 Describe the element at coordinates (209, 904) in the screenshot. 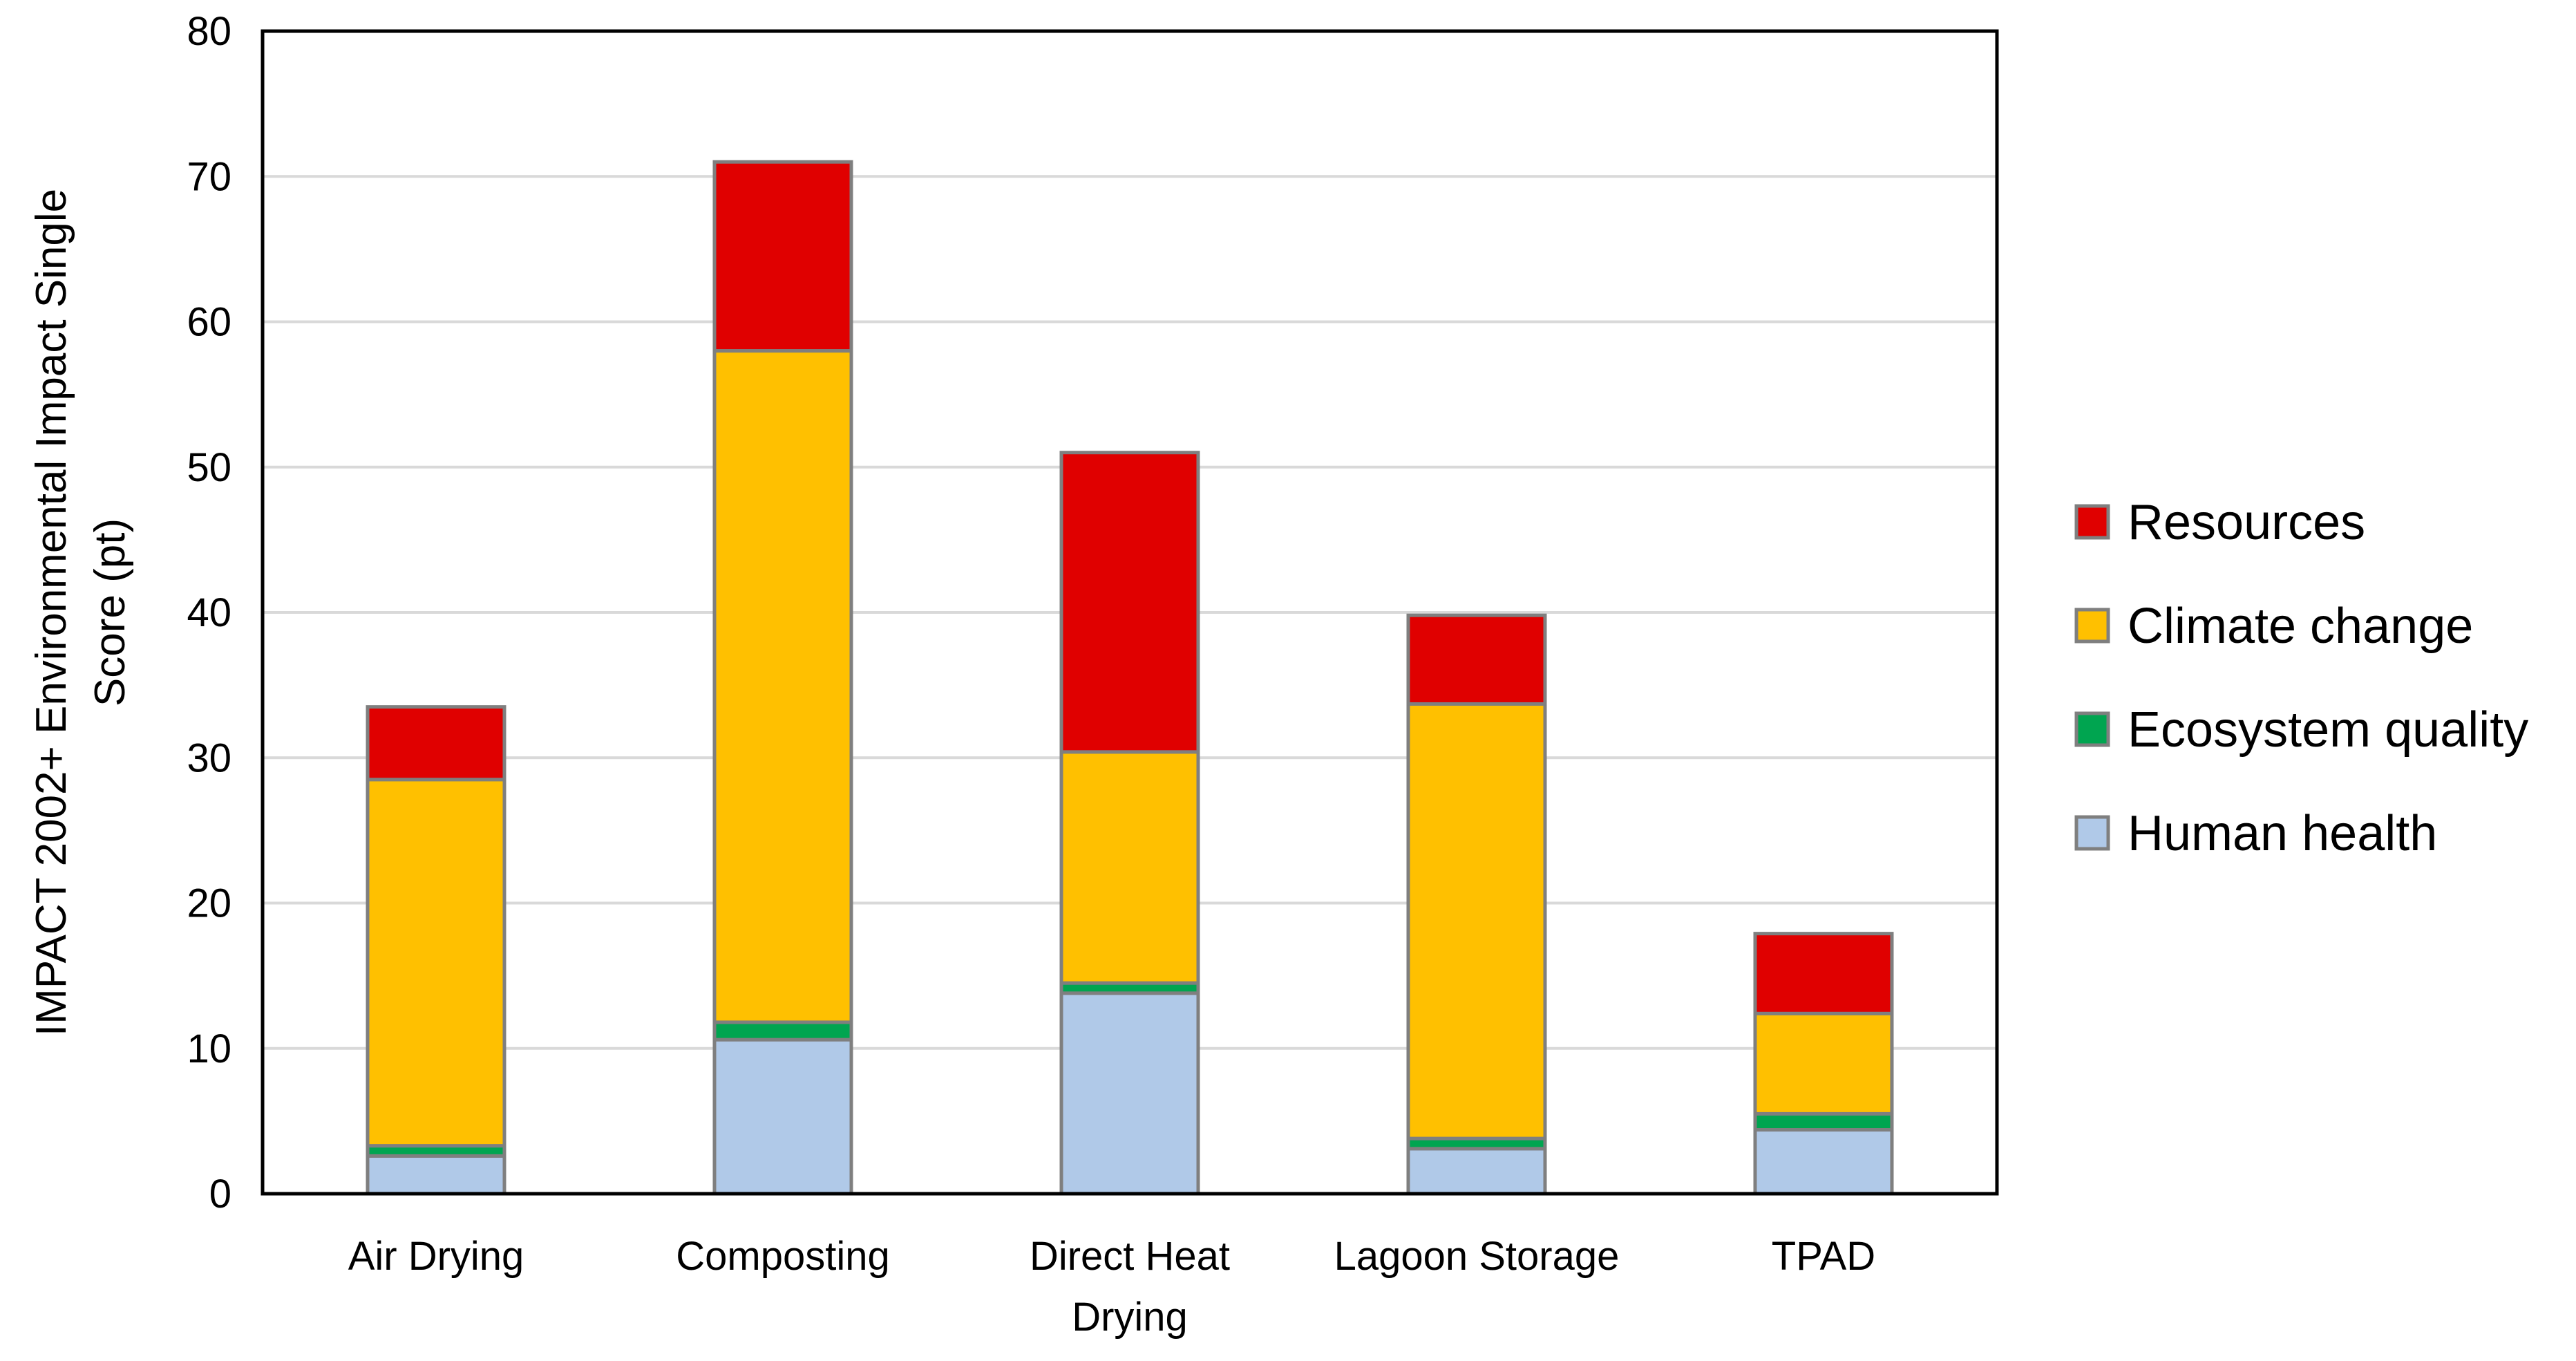

I see `y-tick-label-20: 20` at that location.